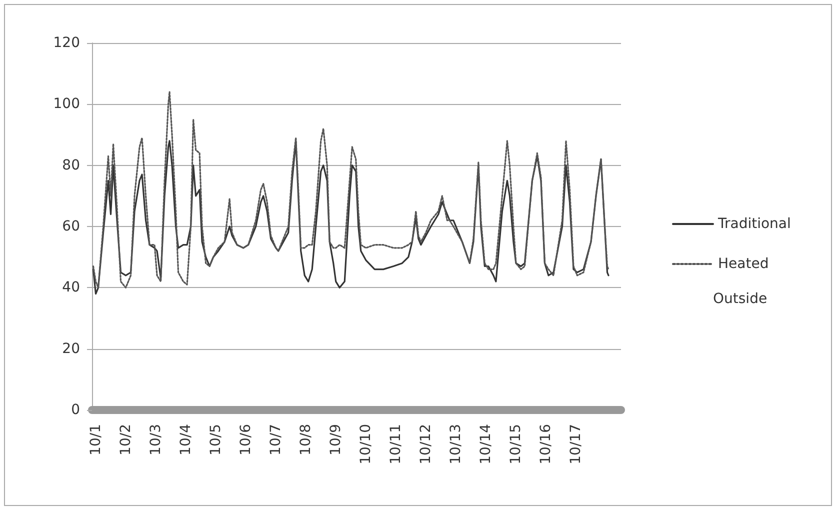 The width and height of the screenshot is (838, 510). Describe the element at coordinates (546, 444) in the screenshot. I see `x-tick-label: 10/16` at that location.